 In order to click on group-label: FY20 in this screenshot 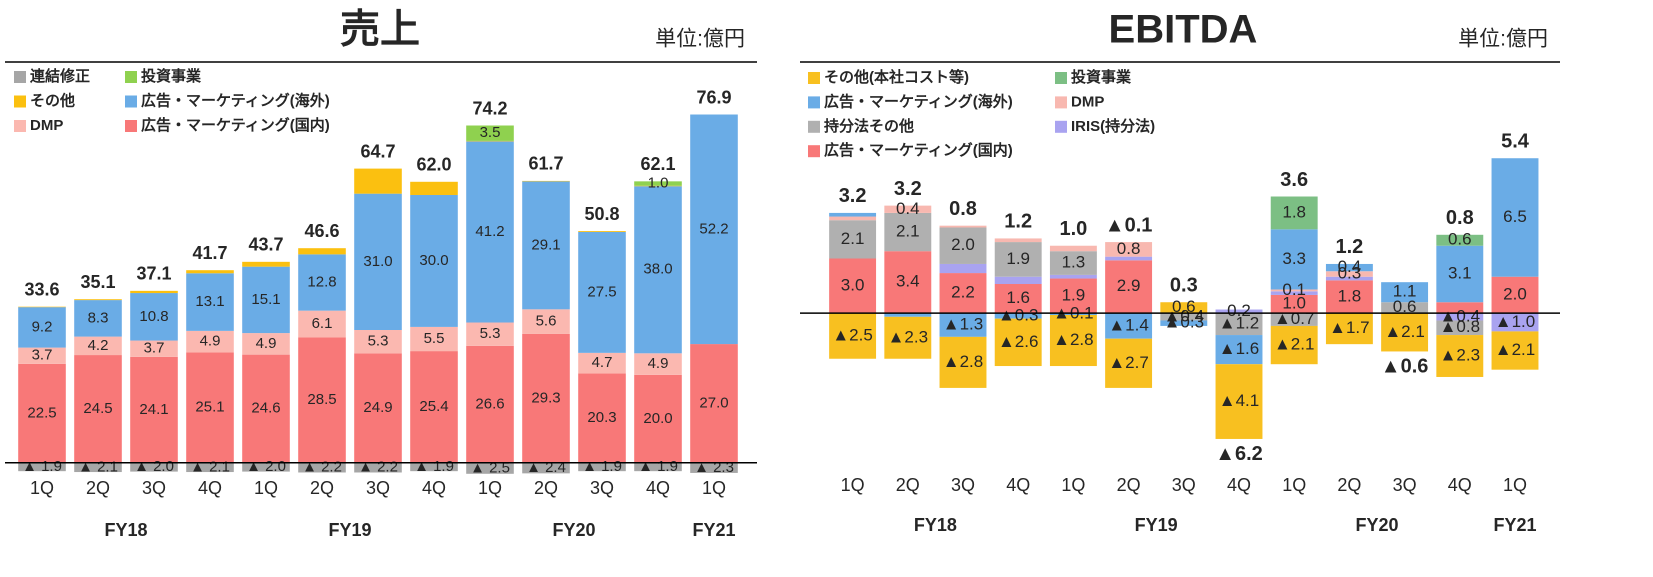, I will do `click(573, 530)`.